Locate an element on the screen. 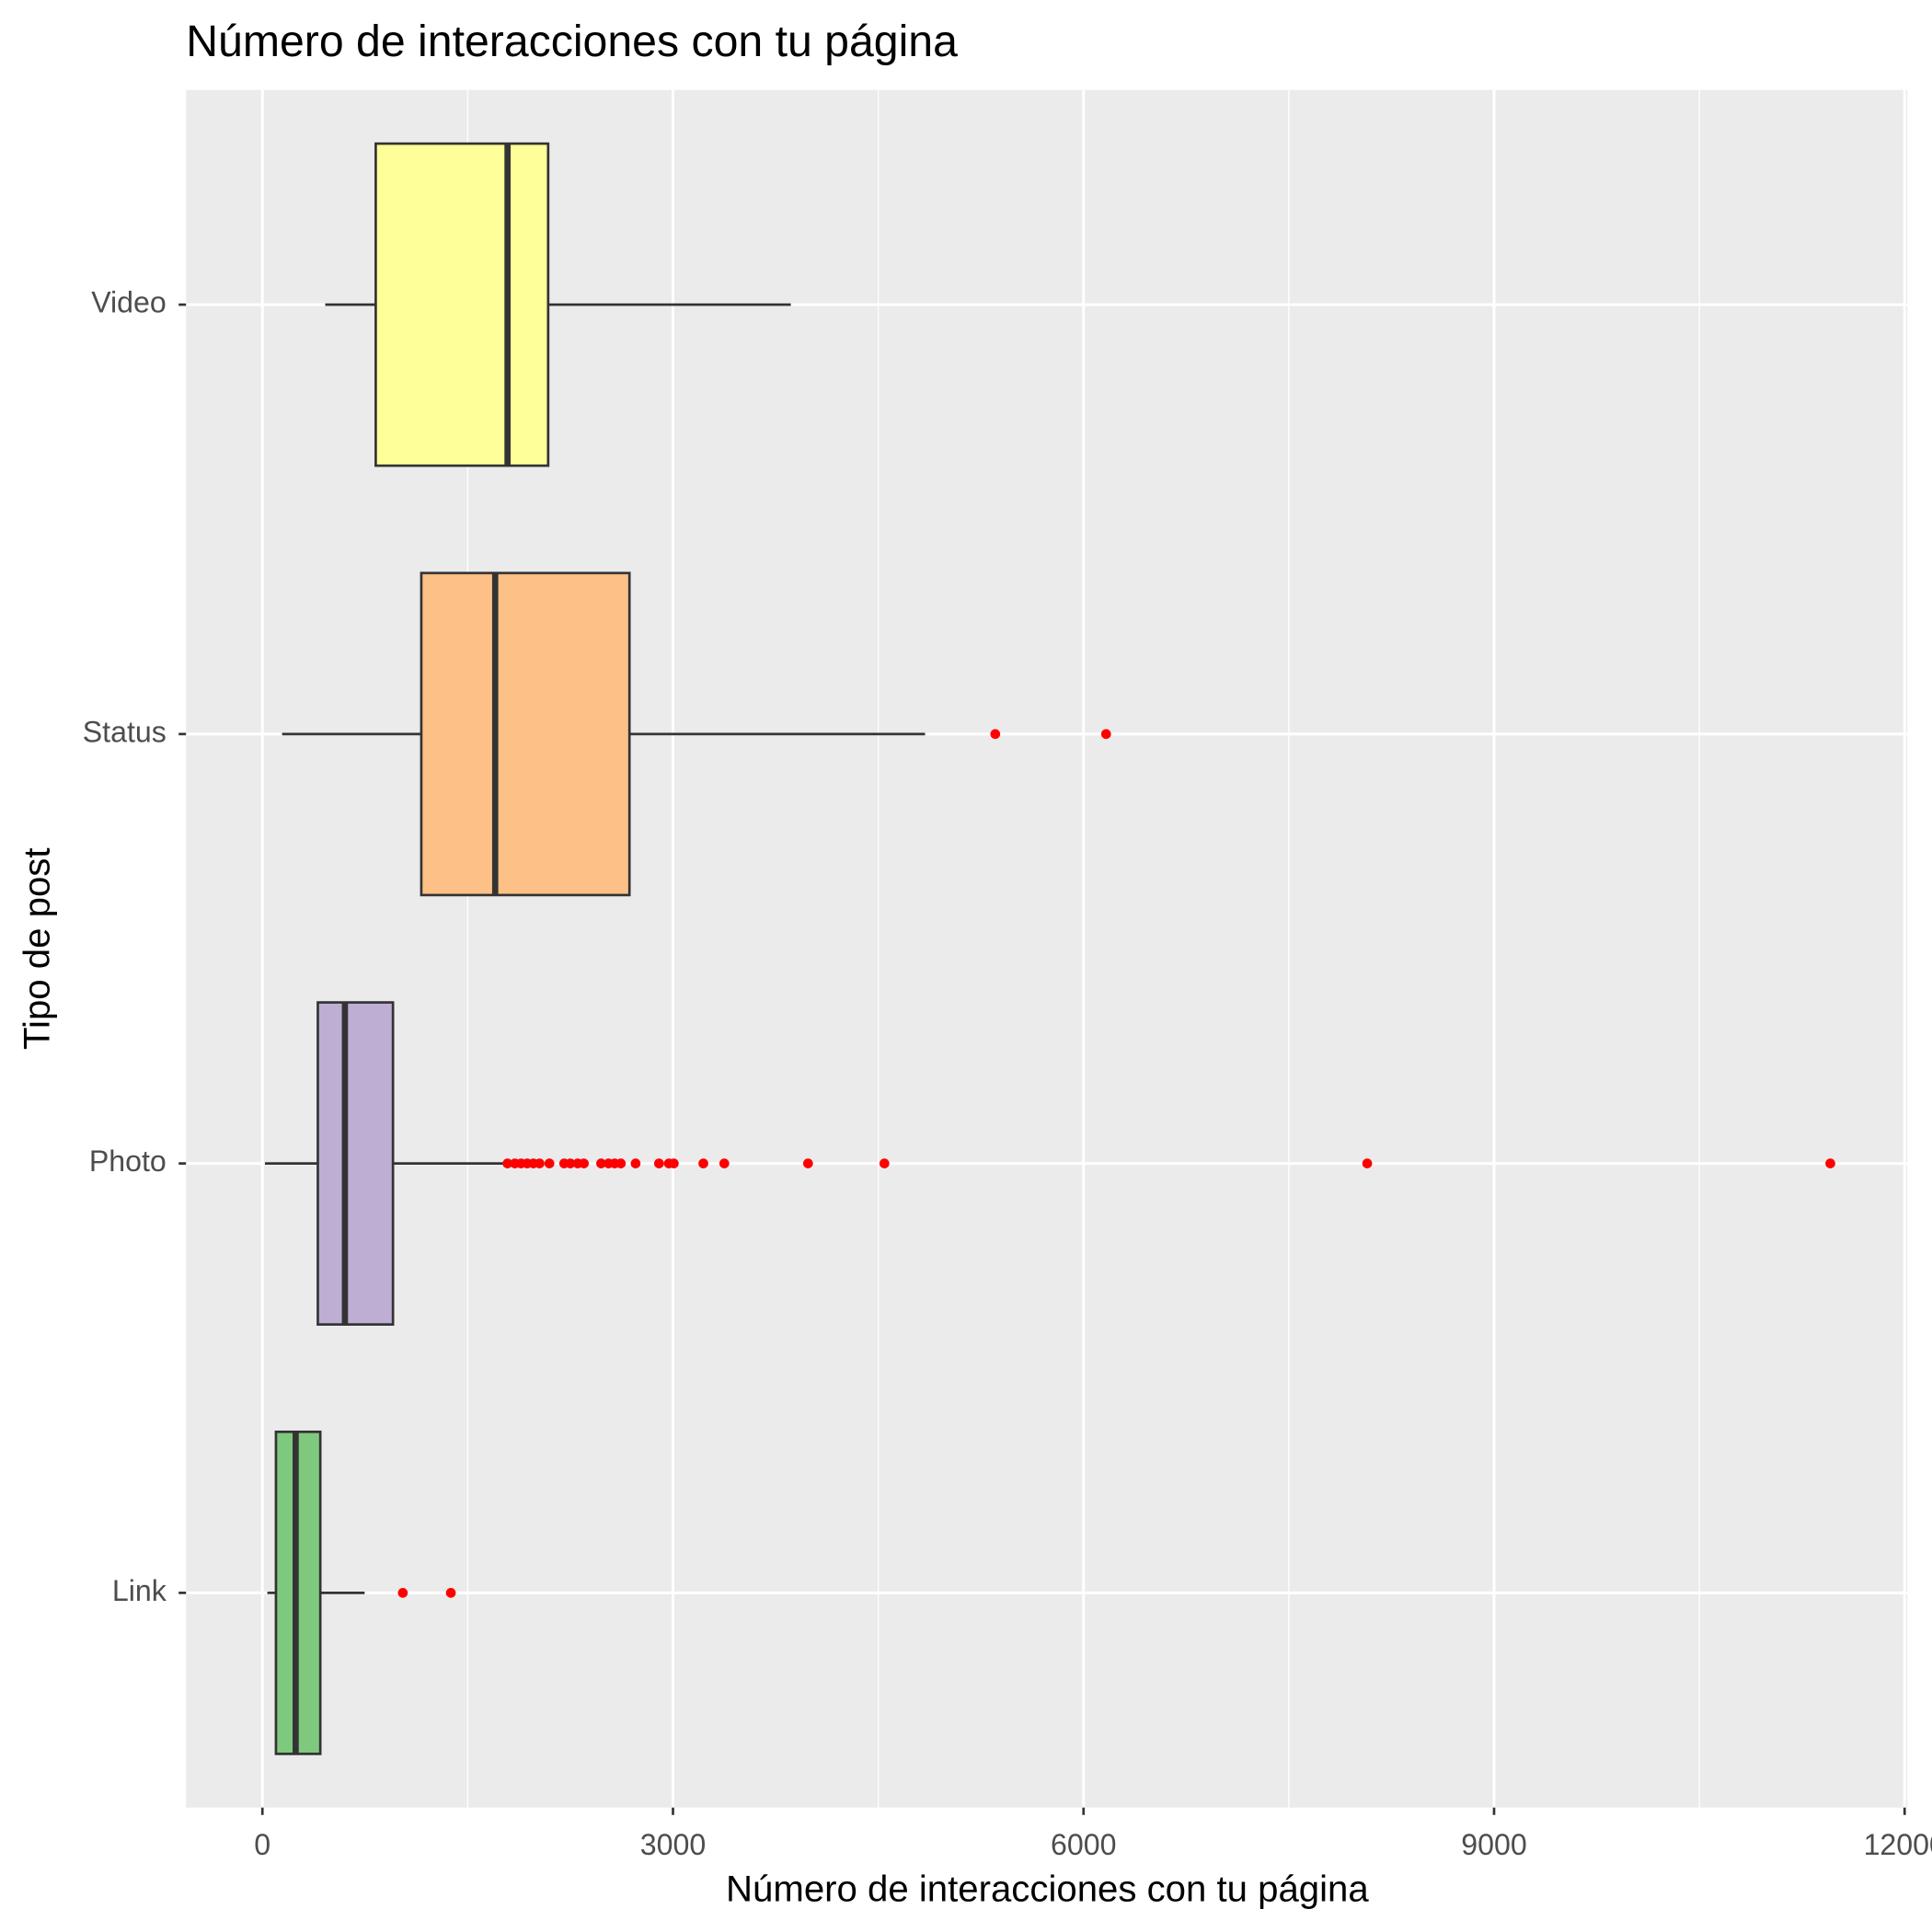 The width and height of the screenshot is (1932, 1932). y-axis-title: Tipo de post is located at coordinates (36, 949).